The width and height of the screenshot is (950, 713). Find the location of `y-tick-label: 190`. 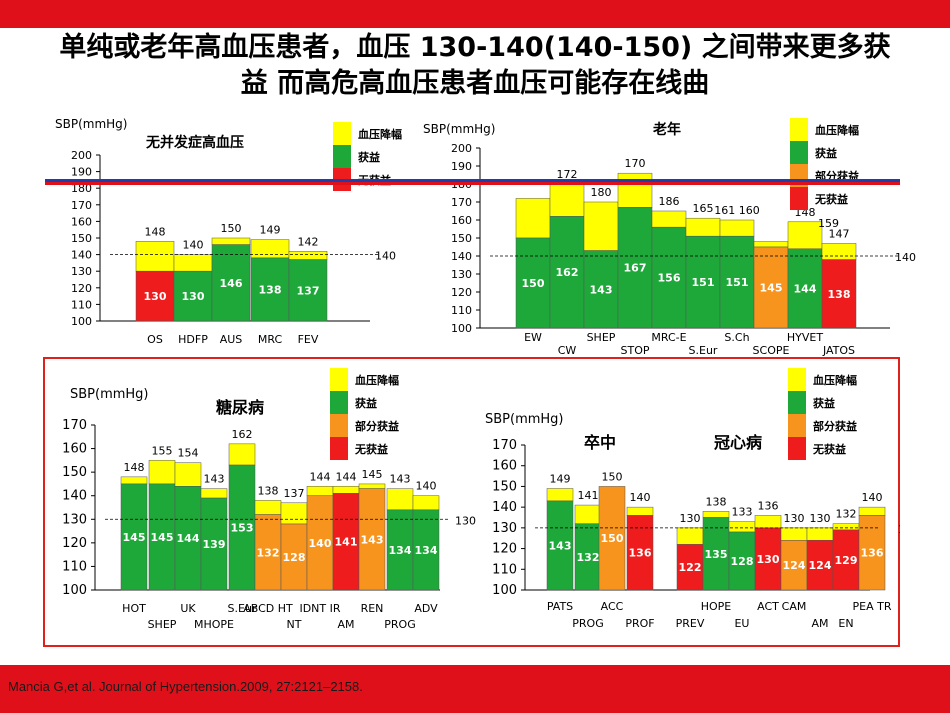

y-tick-label: 190 is located at coordinates (461, 166).